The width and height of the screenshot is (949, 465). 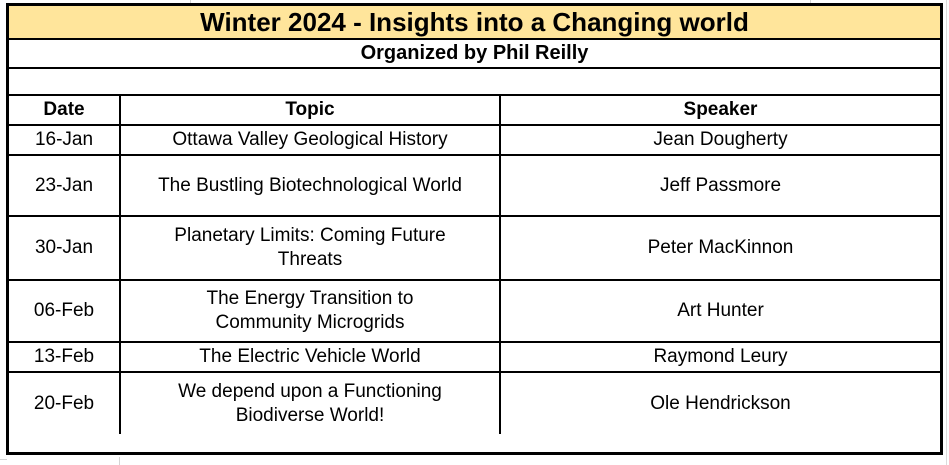 What do you see at coordinates (311, 248) in the screenshot?
I see `topic-cell: Planetary Limits: Coming Future Threats` at bounding box center [311, 248].